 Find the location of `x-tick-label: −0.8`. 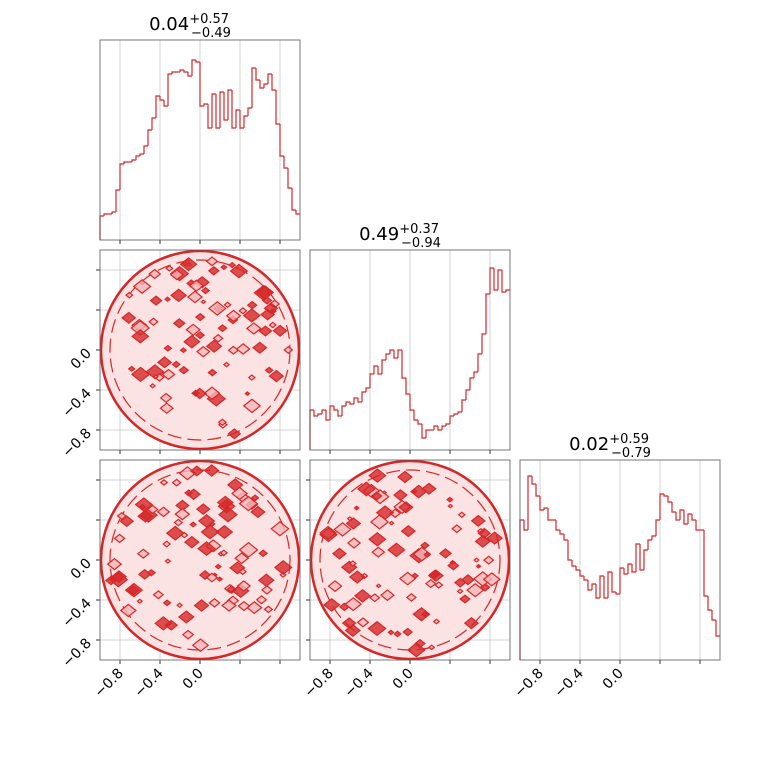

x-tick-label: −0.8 is located at coordinates (318, 683).